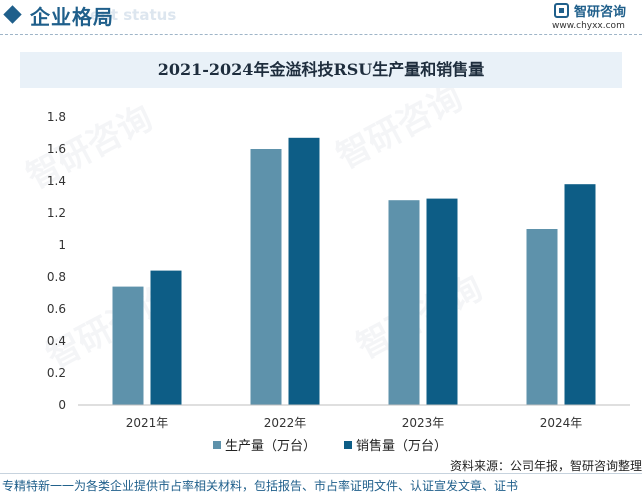 Image resolution: width=642 pixels, height=494 pixels. I want to click on legend-item-sales: 销售量（万台）, so click(395, 444).